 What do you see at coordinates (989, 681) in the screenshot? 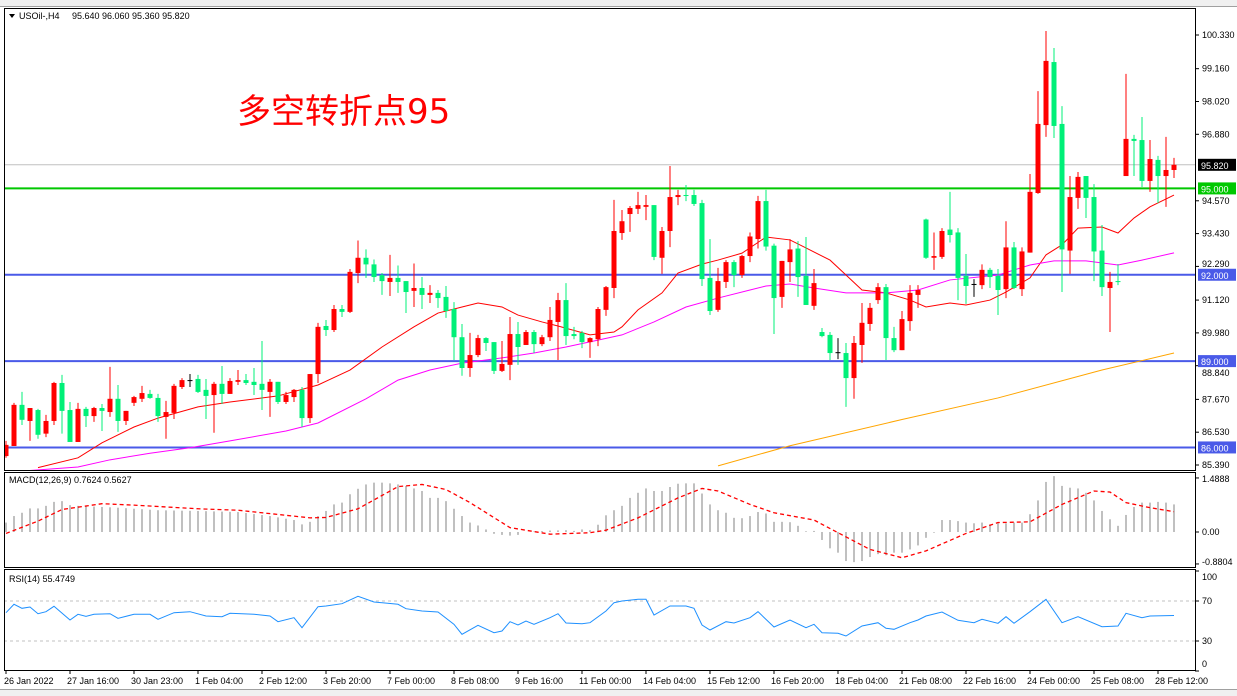
I see `time-tick-label: 22 Feb 16:00` at bounding box center [989, 681].